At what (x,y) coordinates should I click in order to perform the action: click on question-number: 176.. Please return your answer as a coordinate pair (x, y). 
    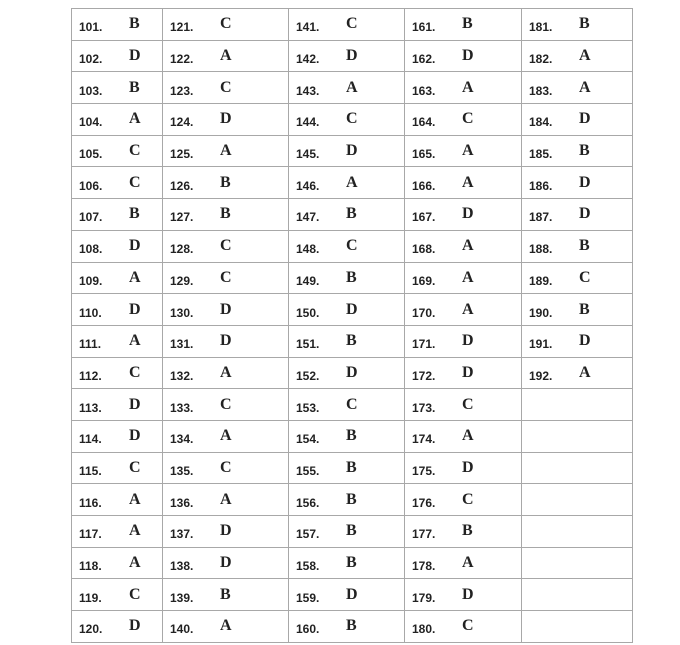
    Looking at the image, I should click on (424, 502).